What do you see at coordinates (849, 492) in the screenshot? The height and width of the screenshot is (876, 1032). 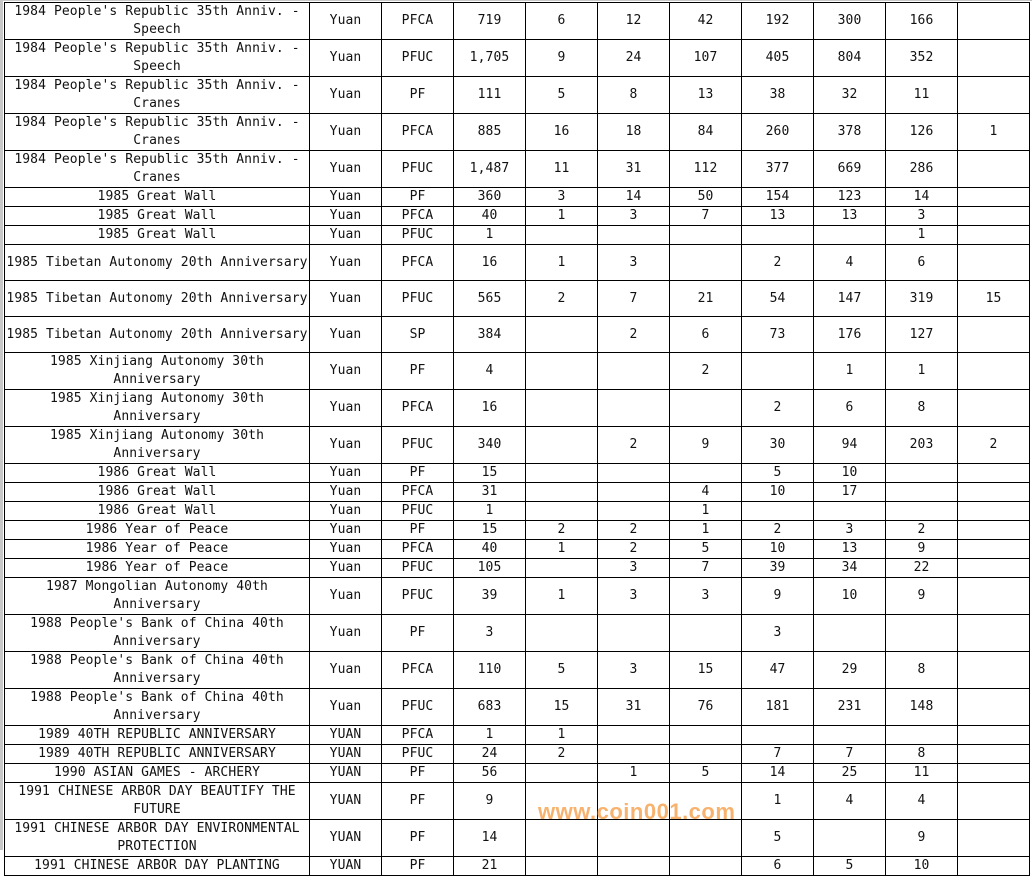 I see `count-cell: 17` at bounding box center [849, 492].